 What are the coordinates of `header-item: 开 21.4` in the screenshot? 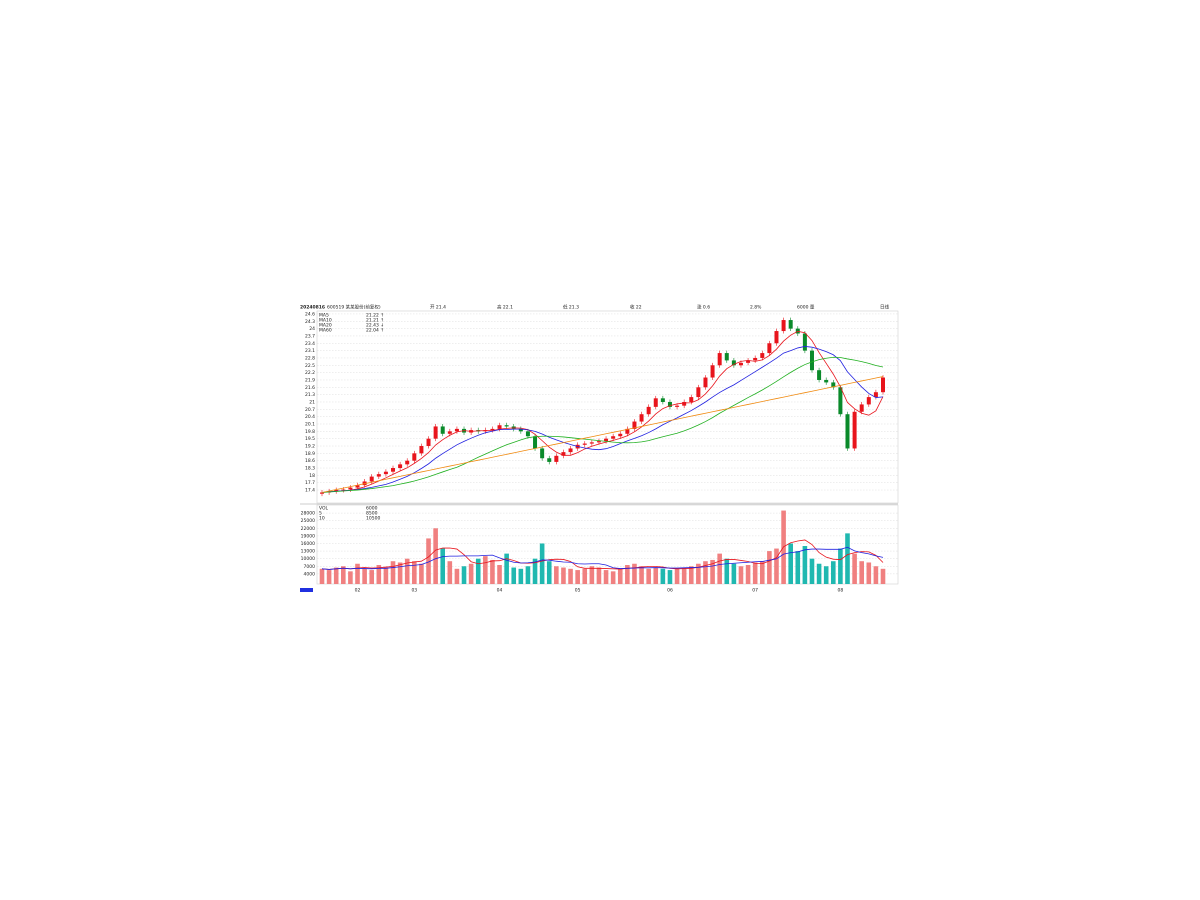 It's located at (438, 308).